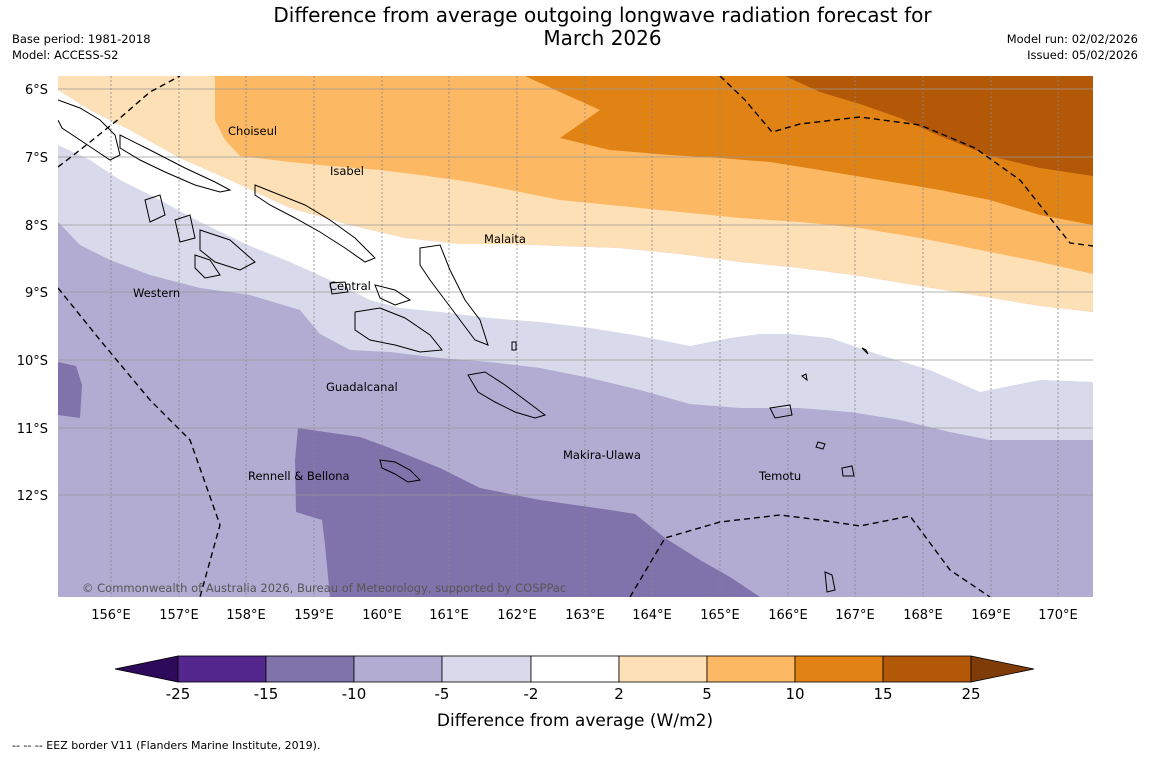 The height and width of the screenshot is (758, 1150). What do you see at coordinates (32, 429) in the screenshot?
I see `lat-tick-label: 11°S` at bounding box center [32, 429].